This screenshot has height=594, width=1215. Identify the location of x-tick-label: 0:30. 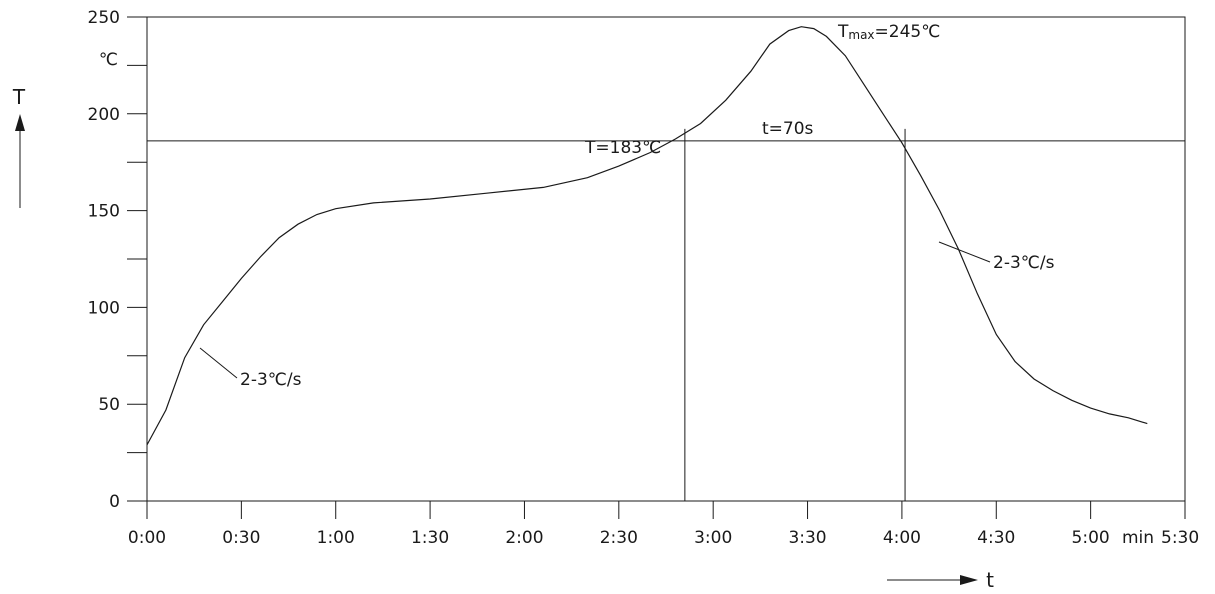
(241, 538).